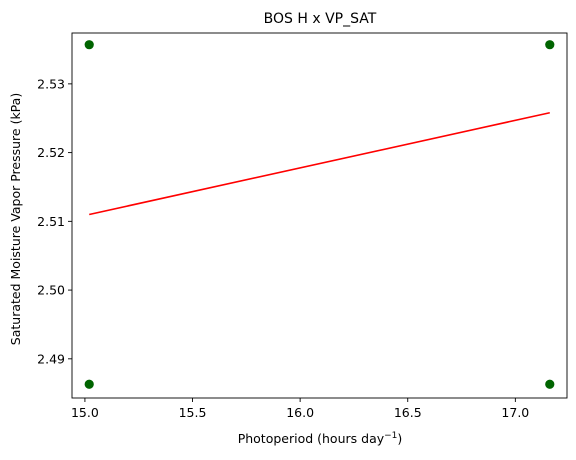 The image size is (576, 460). Describe the element at coordinates (51, 152) in the screenshot. I see `y-tick-label: 2.52` at that location.